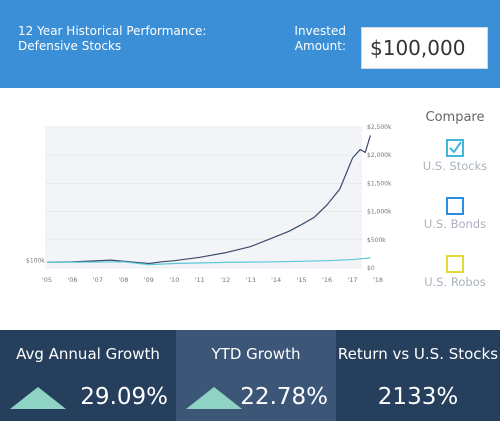 Image resolution: width=500 pixels, height=421 pixels. I want to click on y-tick-label: $500k, so click(376, 240).